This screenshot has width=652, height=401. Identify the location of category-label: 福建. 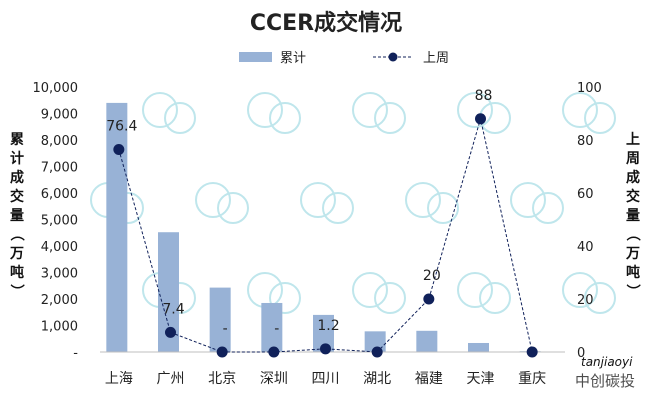
(429, 379).